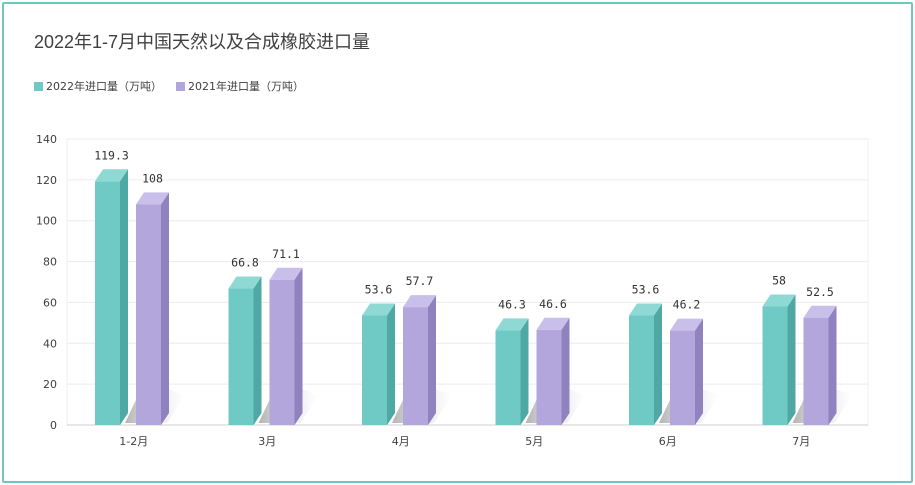 Image resolution: width=915 pixels, height=485 pixels. What do you see at coordinates (401, 441) in the screenshot?
I see `x-tick-label: 4月` at bounding box center [401, 441].